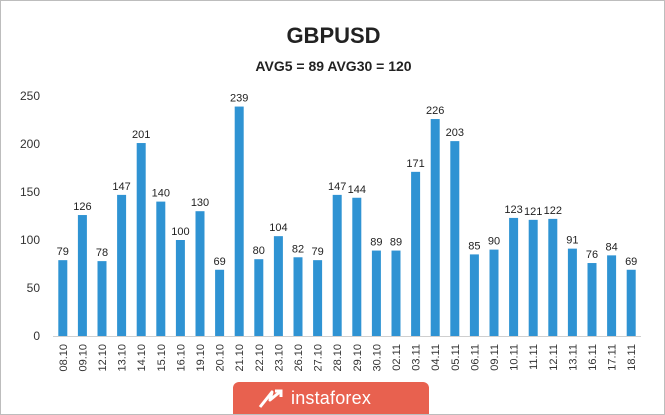 Image resolution: width=665 pixels, height=415 pixels. I want to click on data-label: 78, so click(102, 253).